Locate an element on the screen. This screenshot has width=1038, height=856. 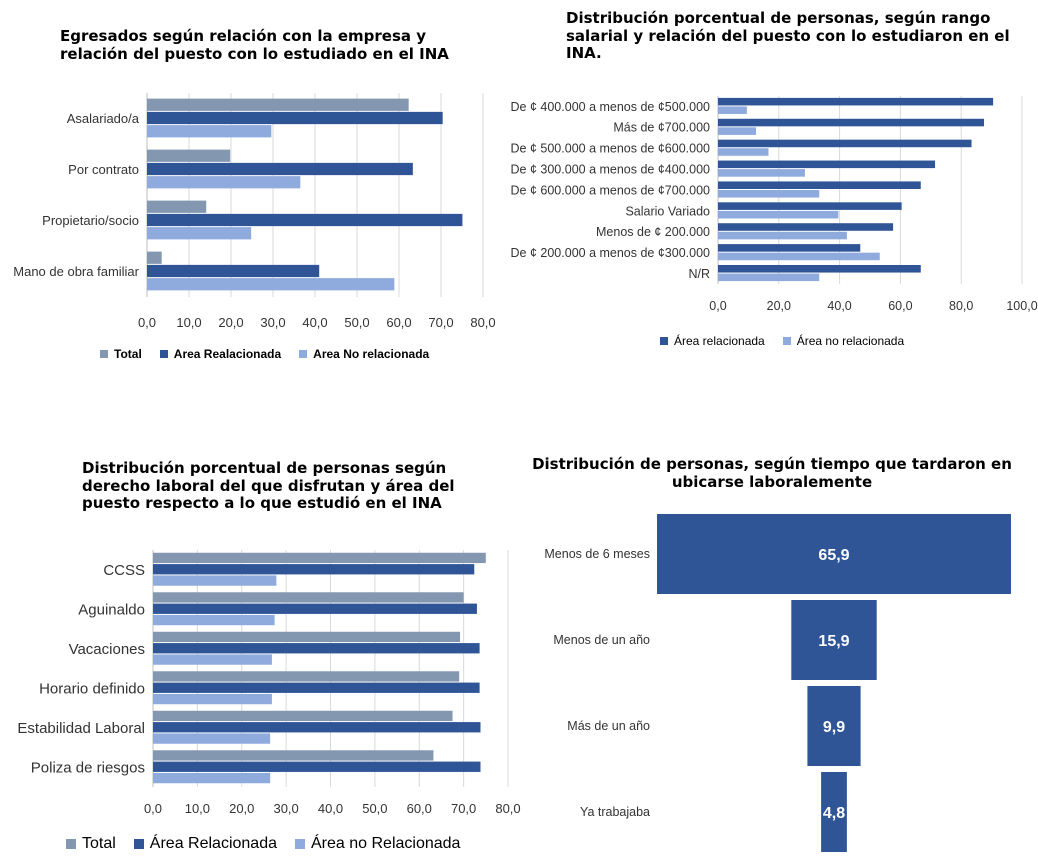
category-label: Más de un año is located at coordinates (608, 726).